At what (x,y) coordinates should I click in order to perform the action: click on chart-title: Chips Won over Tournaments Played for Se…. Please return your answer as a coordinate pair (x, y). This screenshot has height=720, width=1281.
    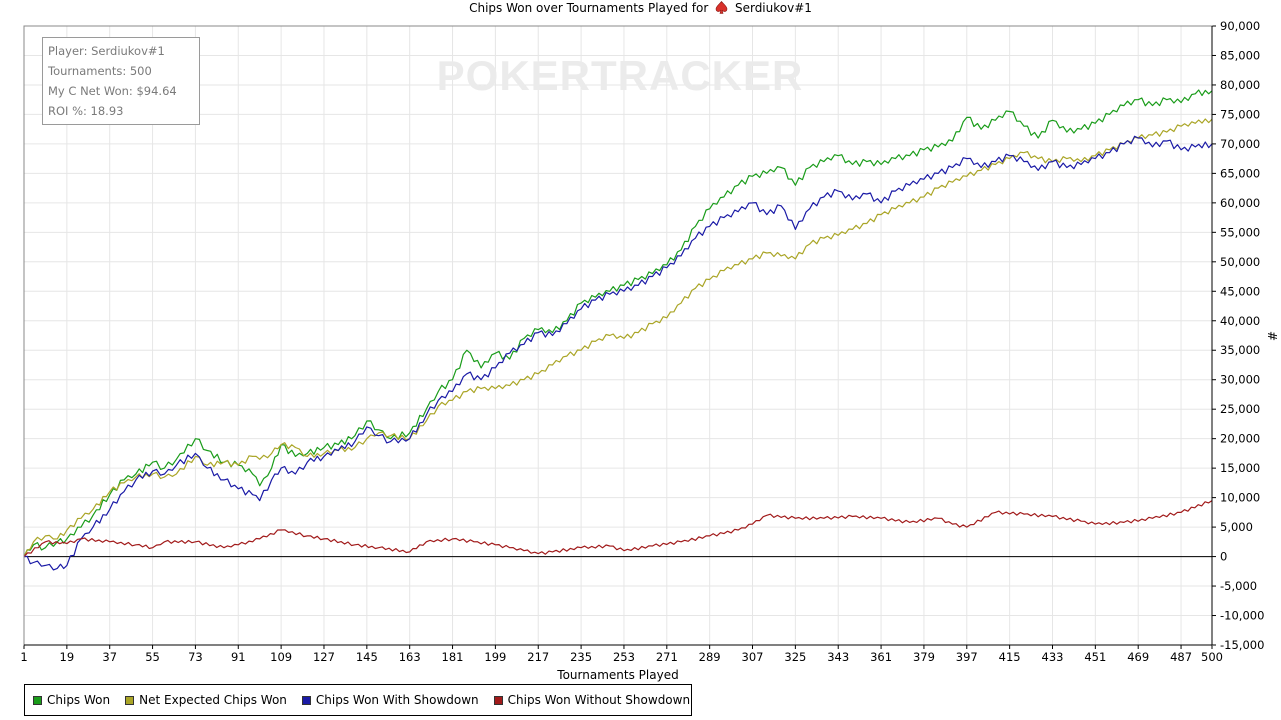
    Looking at the image, I should click on (640, 8).